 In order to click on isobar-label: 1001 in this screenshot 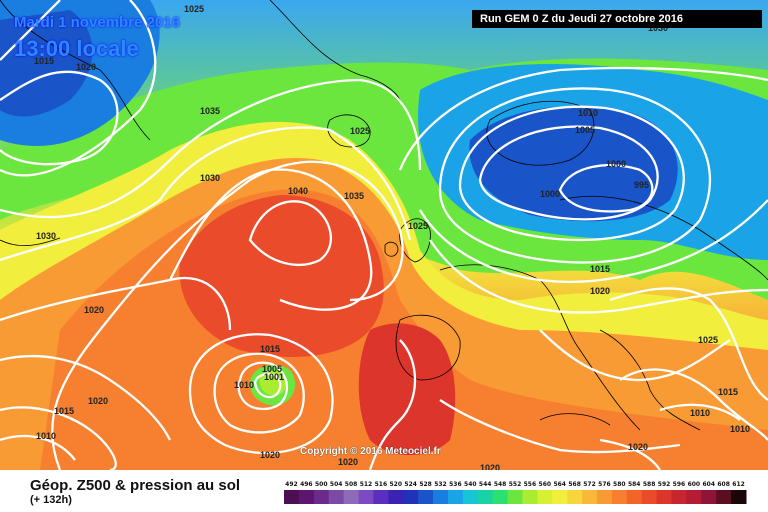, I will do `click(274, 377)`.